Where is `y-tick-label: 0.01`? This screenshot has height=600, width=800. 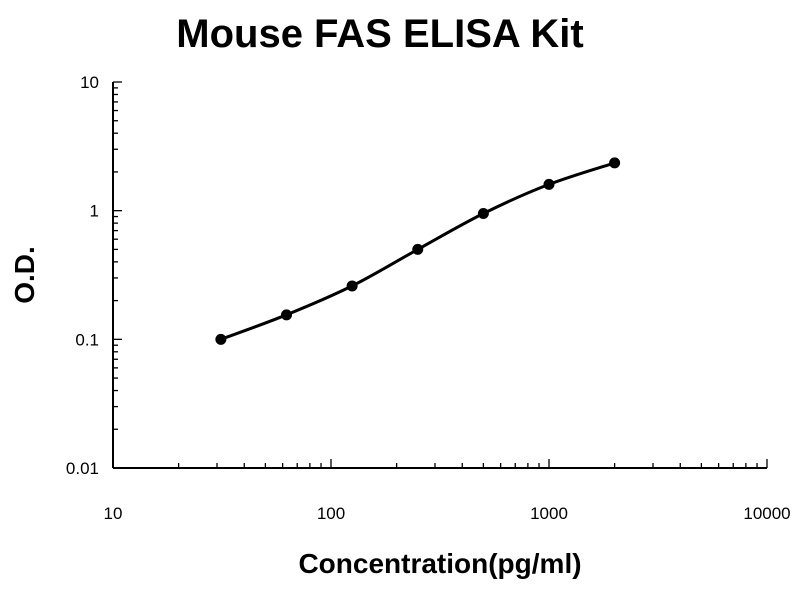 y-tick-label: 0.01 is located at coordinates (82, 468).